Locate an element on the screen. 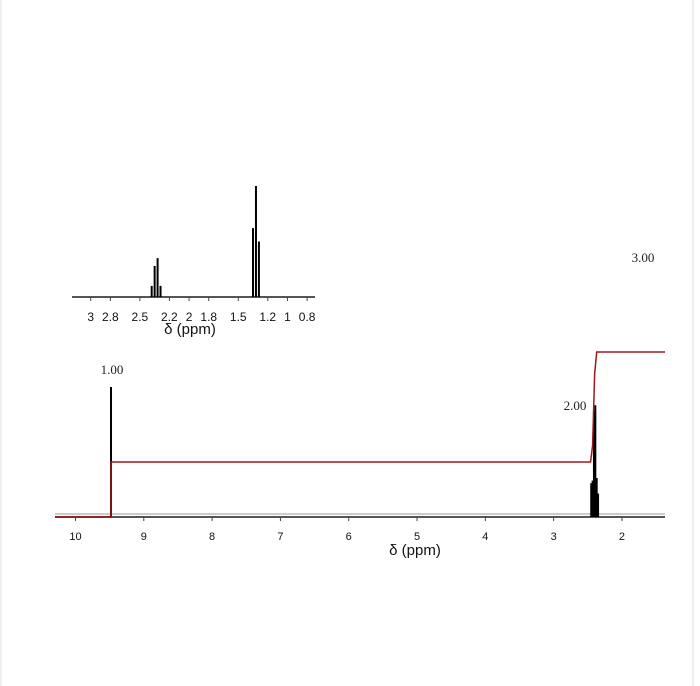  x-tick-label: 0.8 is located at coordinates (307, 317).